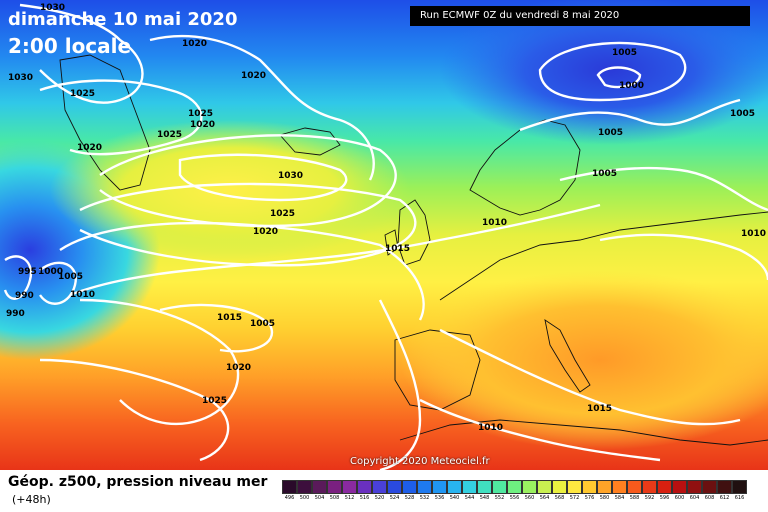  I want to click on map-date-title: dimanche 10 mai 2020, so click(123, 19).